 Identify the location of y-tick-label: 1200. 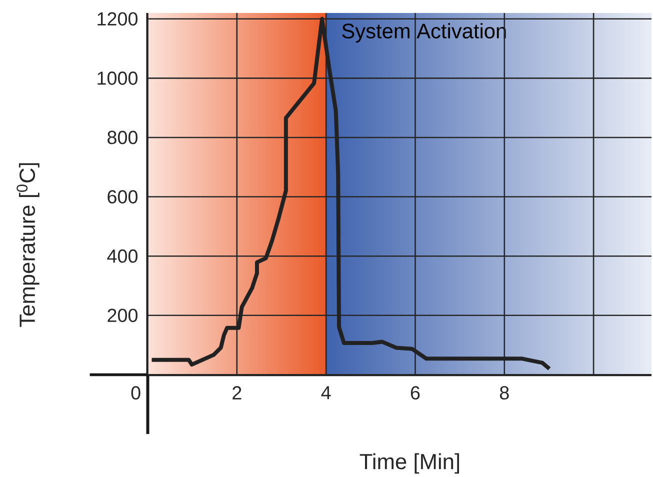
(118, 19).